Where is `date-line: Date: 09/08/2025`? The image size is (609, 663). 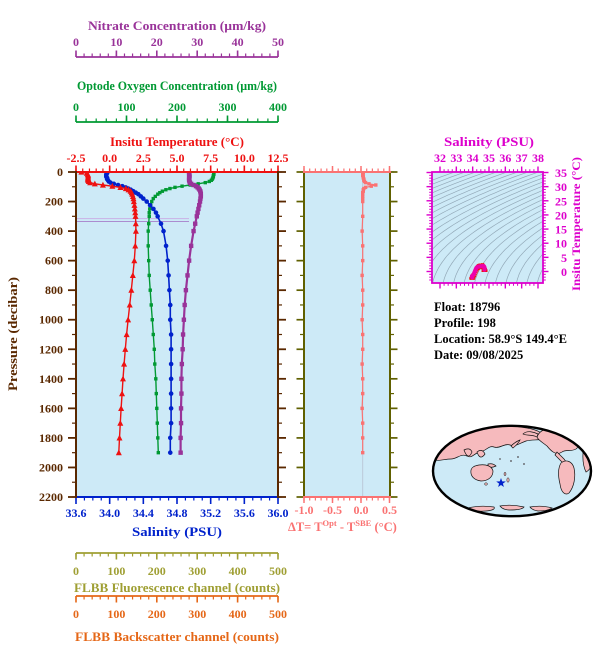 date-line: Date: 09/08/2025 is located at coordinates (478, 355).